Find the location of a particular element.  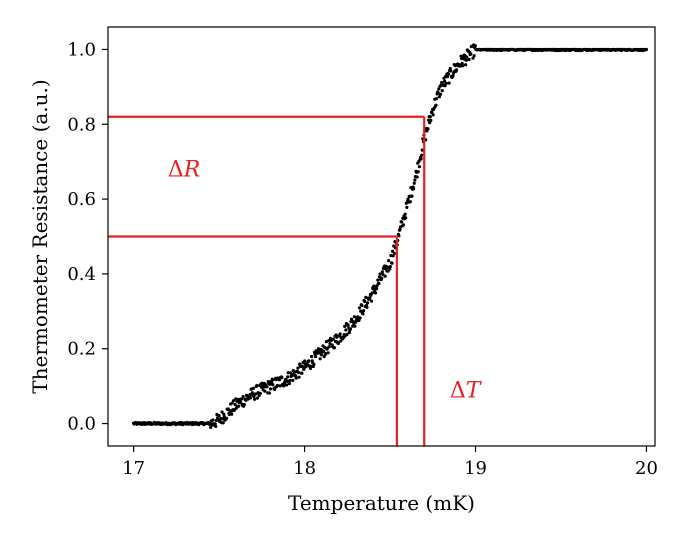

x-axis-title: Temperature (mK) is located at coordinates (381, 503).